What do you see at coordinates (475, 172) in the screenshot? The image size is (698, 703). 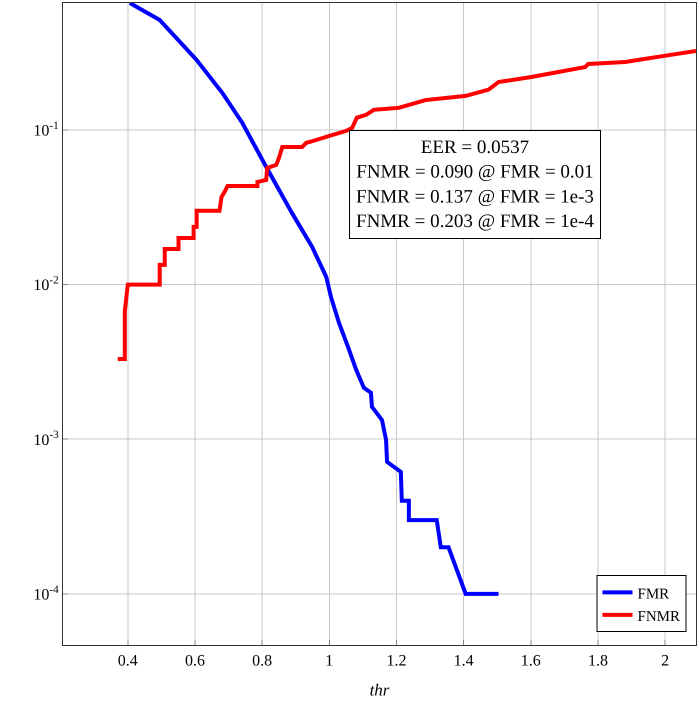 I see `annotation: FNMR = 0.090 @ FMR = 0.01` at bounding box center [475, 172].